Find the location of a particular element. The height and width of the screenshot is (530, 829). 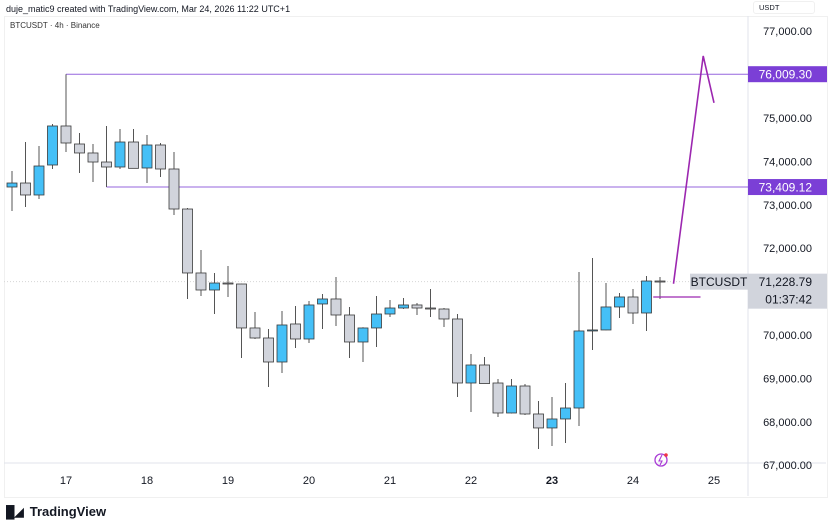

x-tick-label: 20 is located at coordinates (309, 481).